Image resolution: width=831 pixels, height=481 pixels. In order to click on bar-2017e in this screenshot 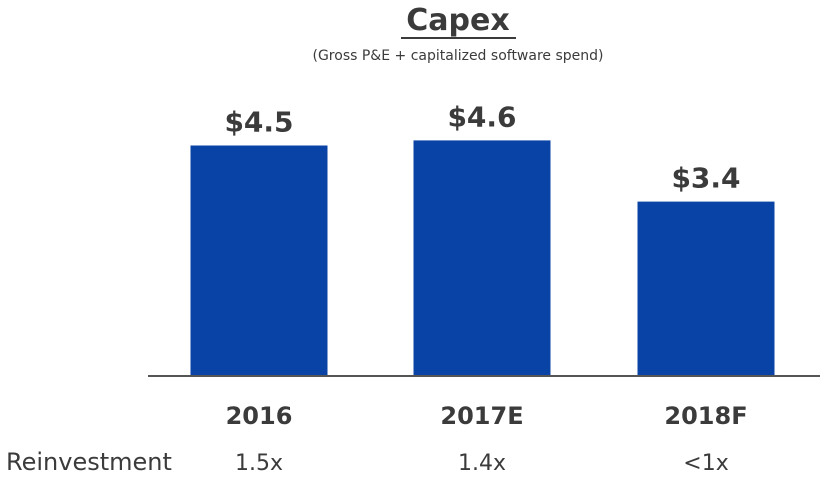, I will do `click(482, 257)`.